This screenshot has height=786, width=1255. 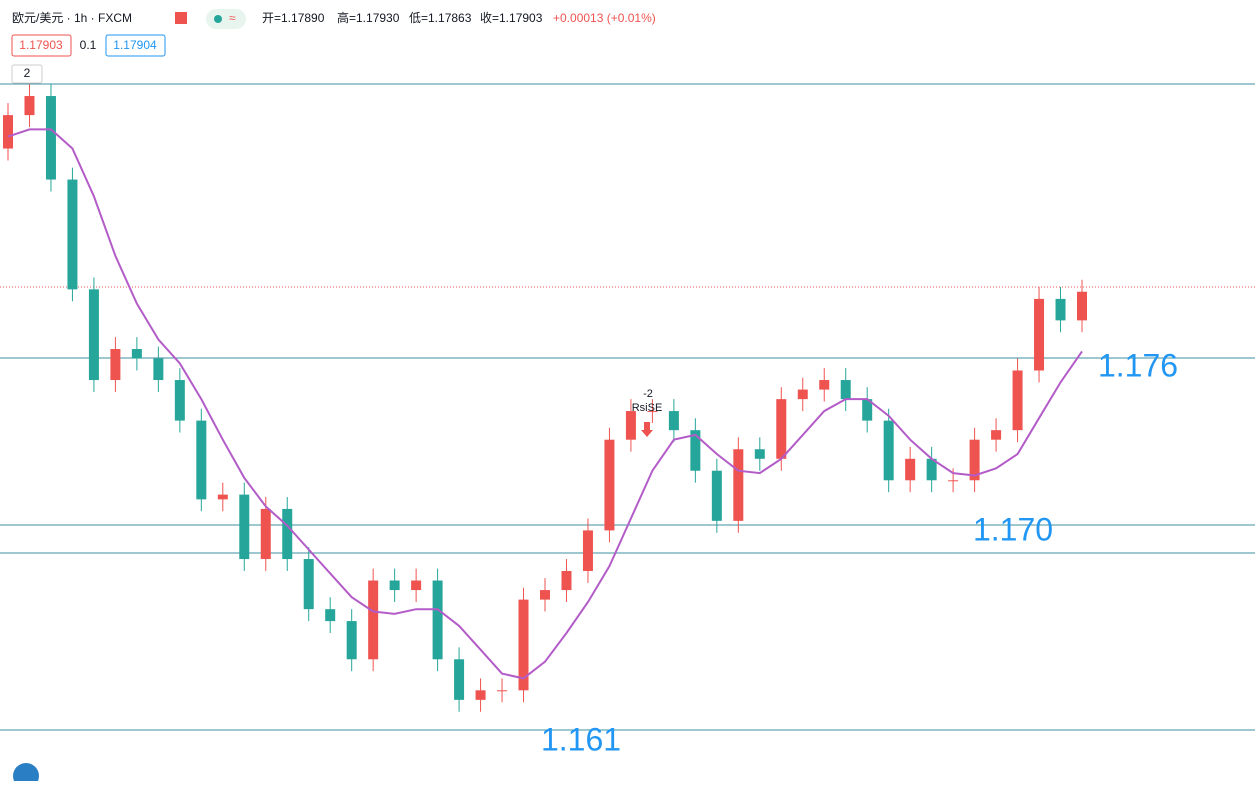 I want to click on ohlc-open: 开=1.17890, so click(x=293, y=18).